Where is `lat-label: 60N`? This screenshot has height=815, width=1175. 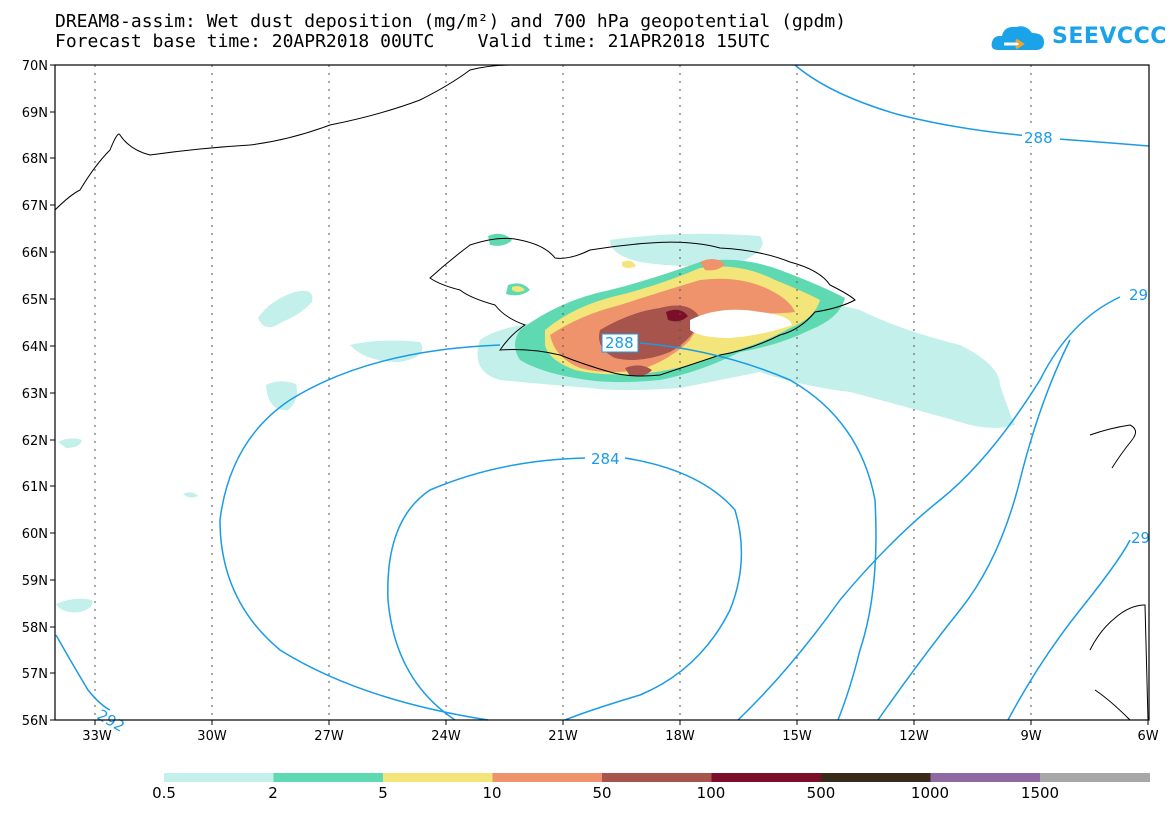 lat-label: 60N is located at coordinates (35, 534).